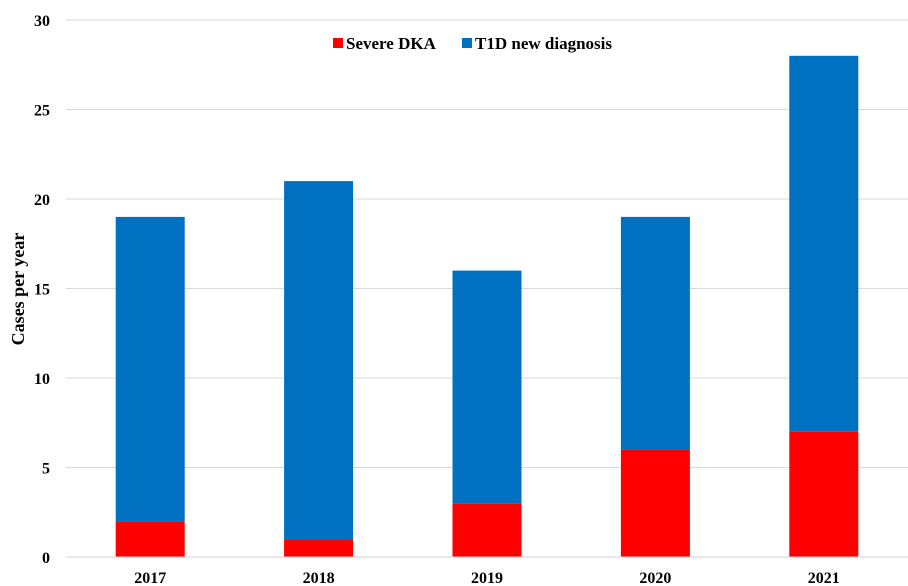 The image size is (908, 586). Describe the element at coordinates (46, 469) in the screenshot. I see `y-tick-label: 5` at that location.